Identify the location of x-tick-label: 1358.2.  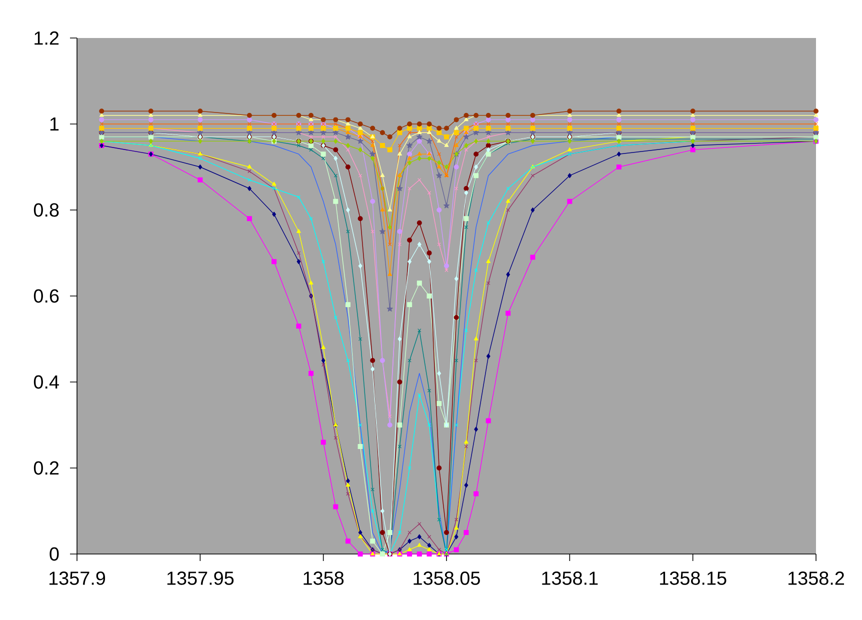
(816, 578).